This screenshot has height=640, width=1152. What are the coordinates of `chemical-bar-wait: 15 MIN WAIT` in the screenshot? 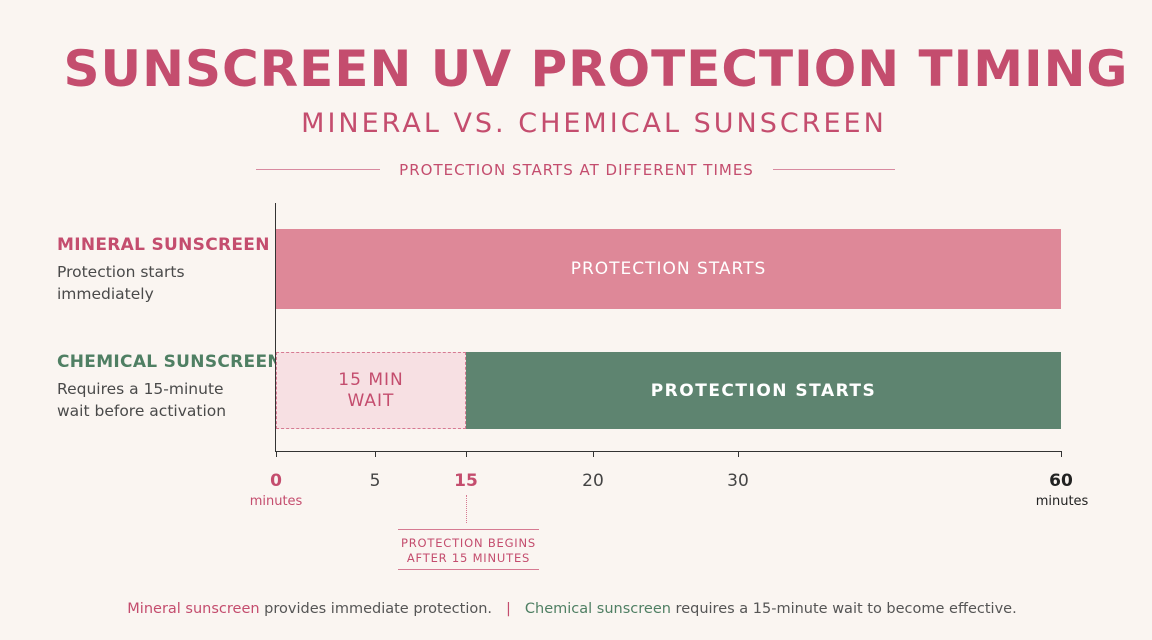 It's located at (371, 390).